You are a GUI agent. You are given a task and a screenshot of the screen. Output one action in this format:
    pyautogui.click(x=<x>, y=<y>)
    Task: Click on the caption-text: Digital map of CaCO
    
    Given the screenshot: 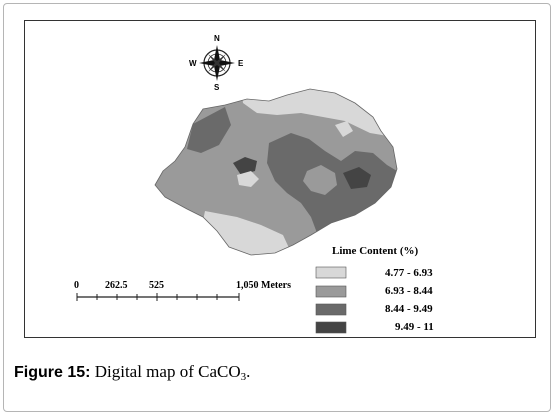 What is the action you would take?
    pyautogui.click(x=167, y=371)
    